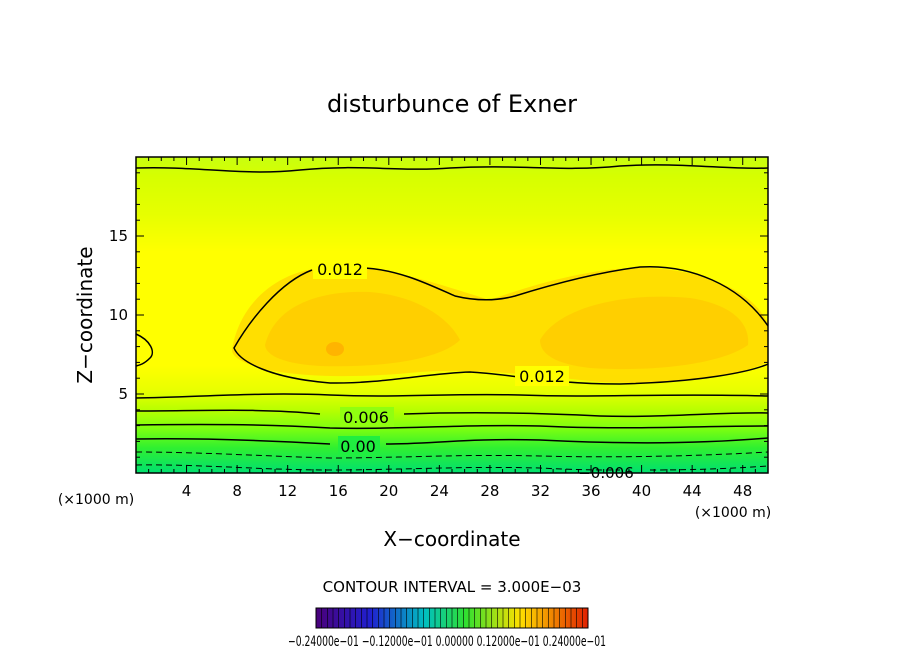 Image resolution: width=904 pixels, height=654 pixels. I want to click on contour-lines-negative, so click(452, 461).